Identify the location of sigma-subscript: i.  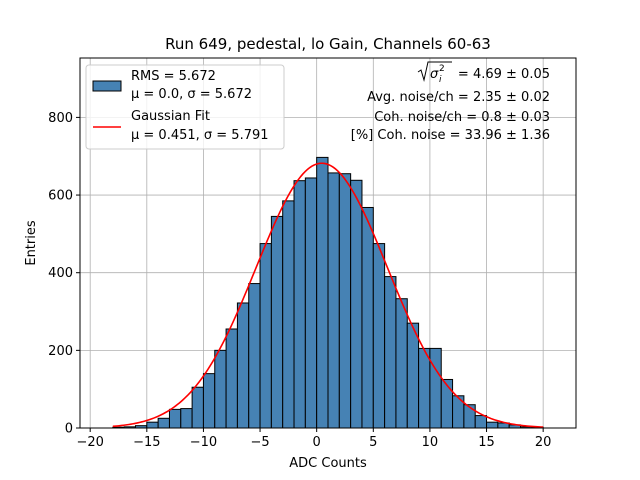
(440, 80).